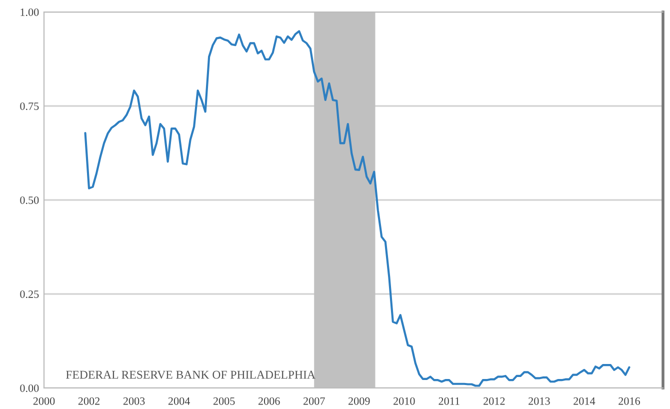  I want to click on x-tick-label: 2014, so click(585, 401).